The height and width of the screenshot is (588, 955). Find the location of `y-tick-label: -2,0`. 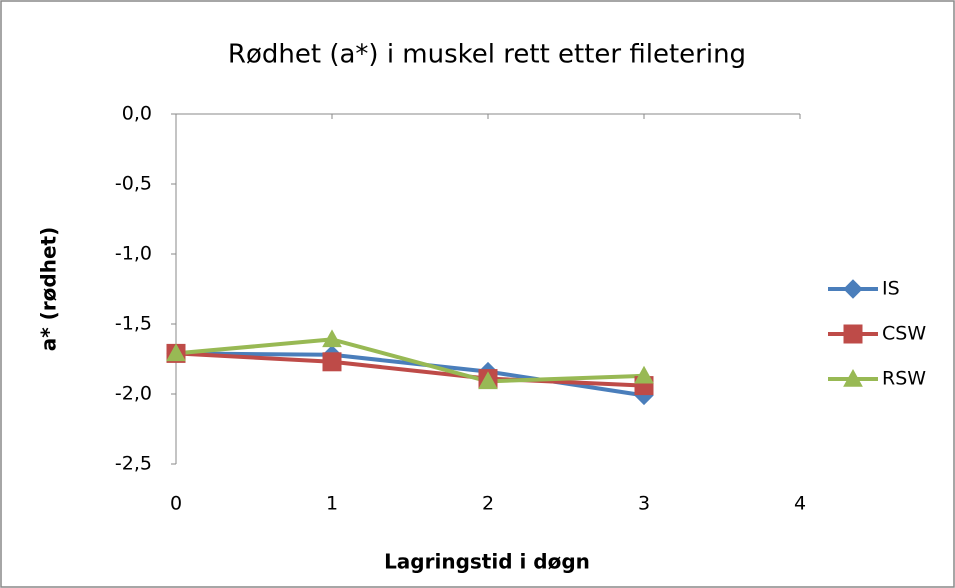

y-tick-label: -2,0 is located at coordinates (133, 394).